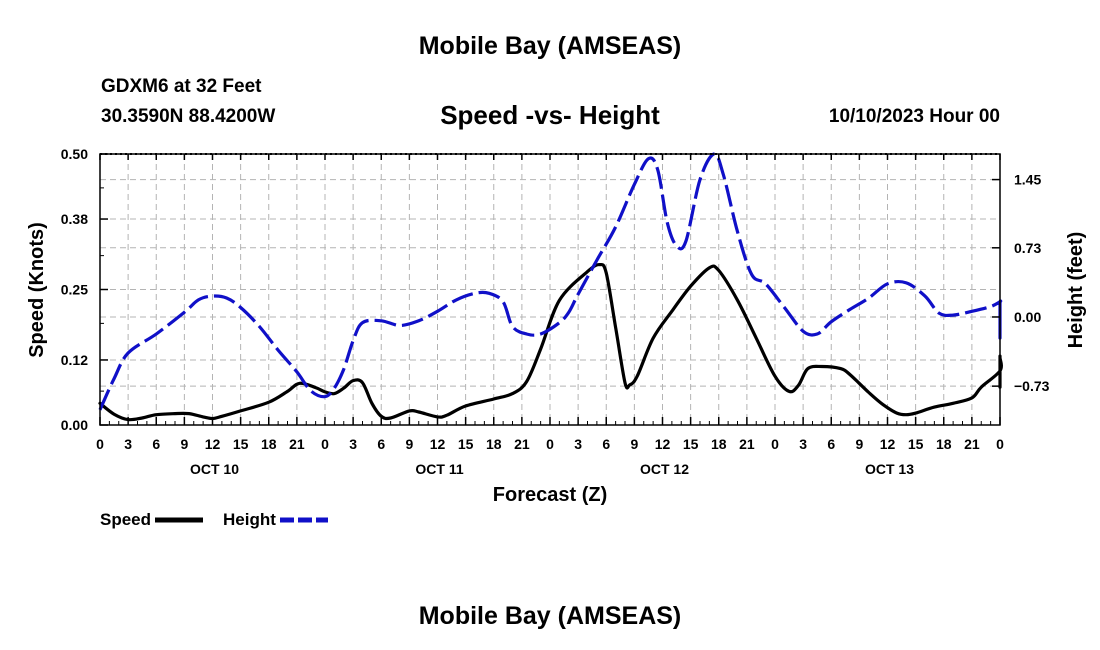 Image resolution: width=1100 pixels, height=650 pixels. I want to click on x-day-label: OCT 13, so click(889, 469).